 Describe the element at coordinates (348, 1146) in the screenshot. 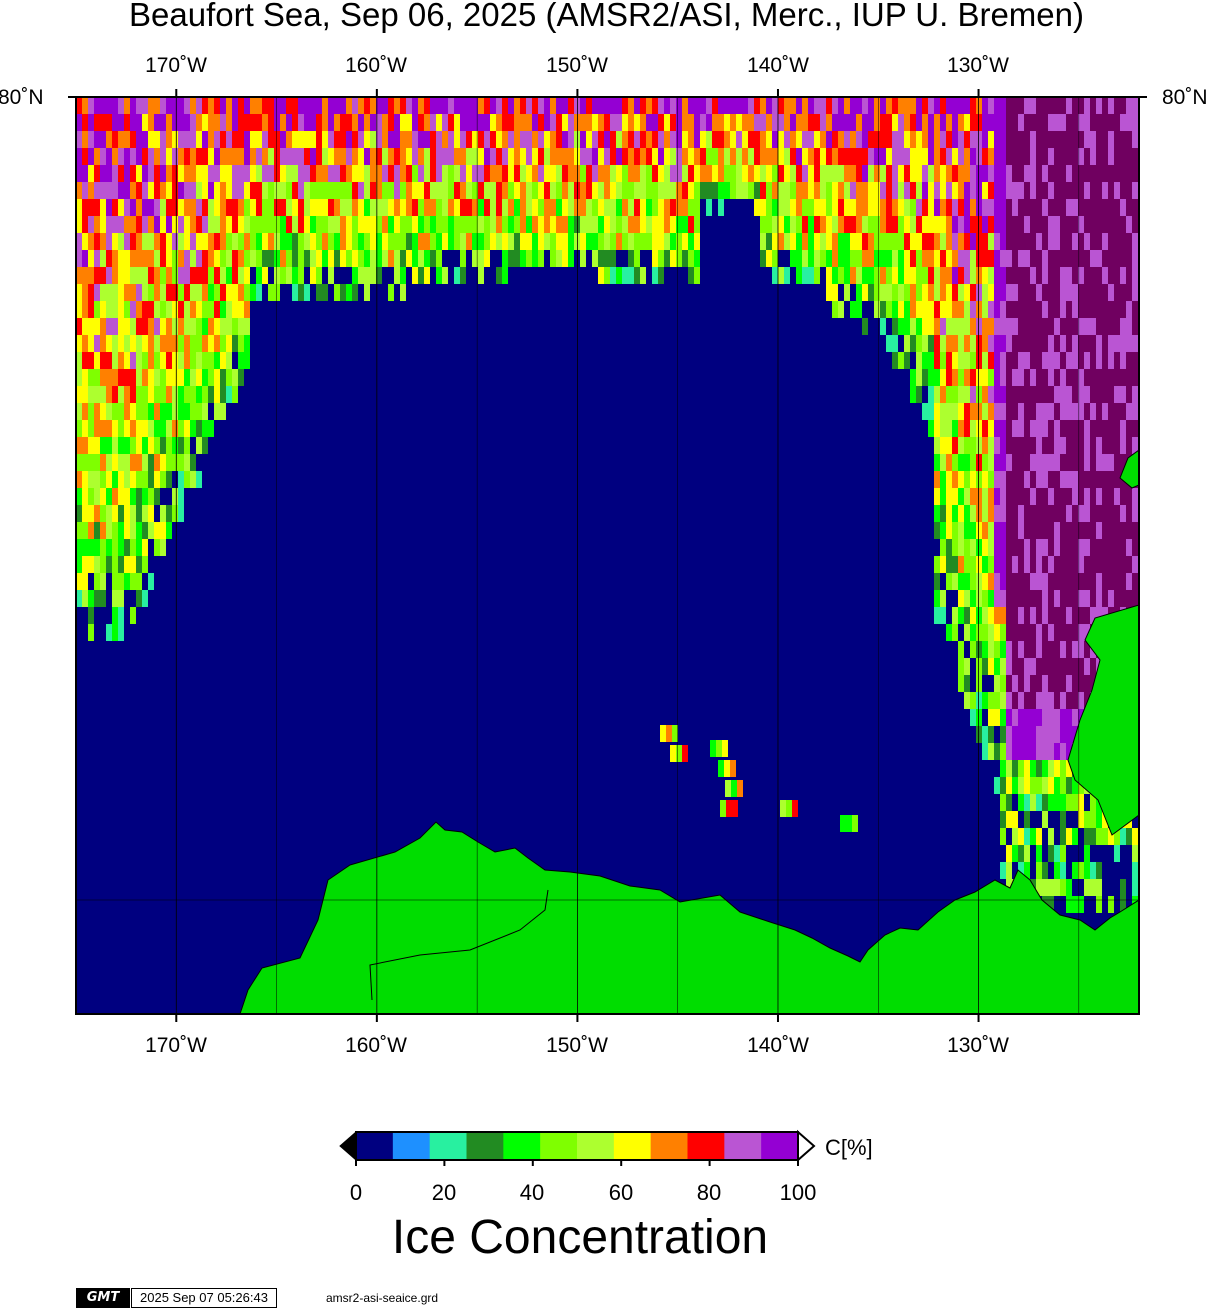

I see `colorbar-under-arrow` at that location.